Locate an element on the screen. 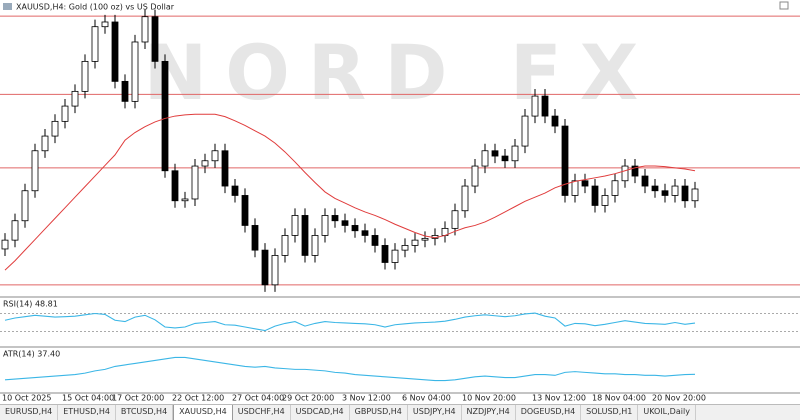  time-label: 18 Nov 04:00 is located at coordinates (619, 398).